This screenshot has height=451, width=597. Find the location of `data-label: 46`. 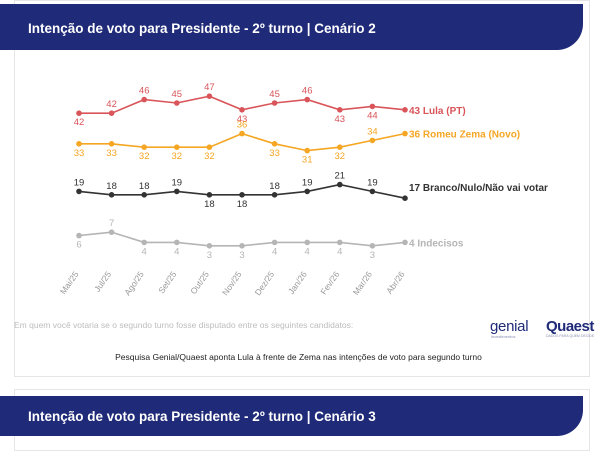

data-label: 46 is located at coordinates (307, 91).